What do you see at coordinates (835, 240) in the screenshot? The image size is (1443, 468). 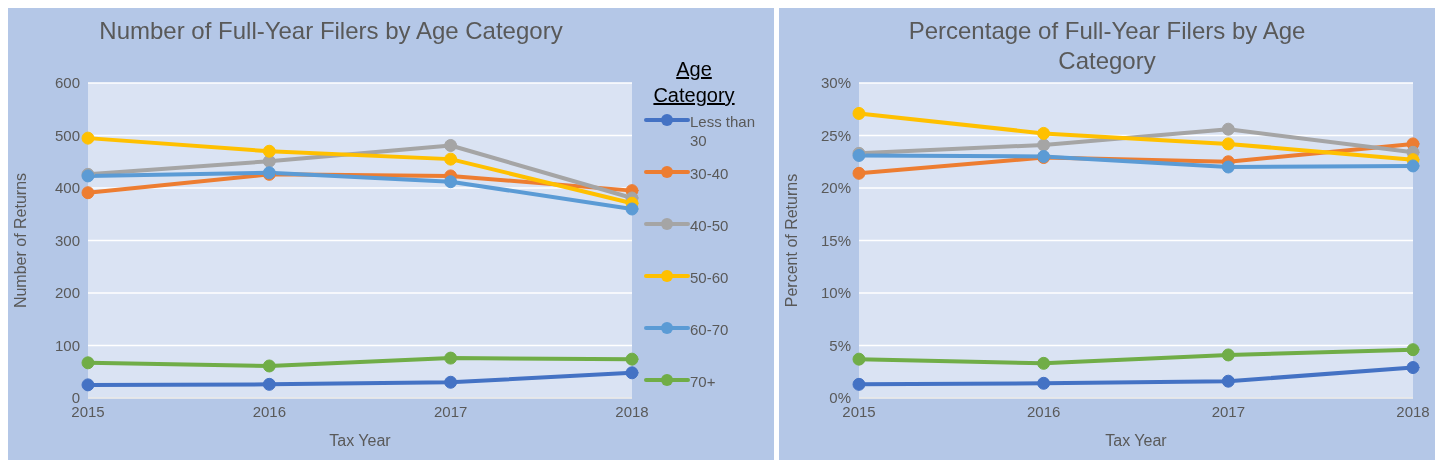 I see `y-tick-label: 15%` at bounding box center [835, 240].